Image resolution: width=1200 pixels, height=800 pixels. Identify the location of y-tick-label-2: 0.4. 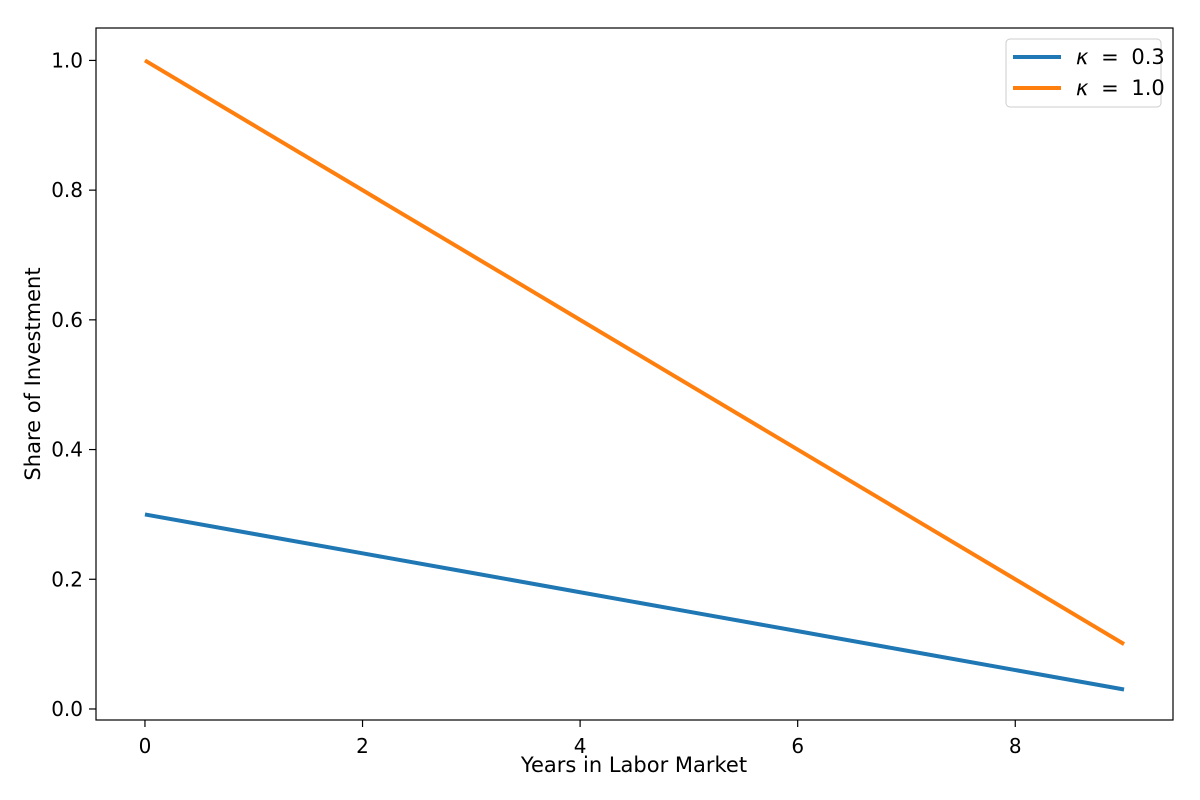
(67, 450).